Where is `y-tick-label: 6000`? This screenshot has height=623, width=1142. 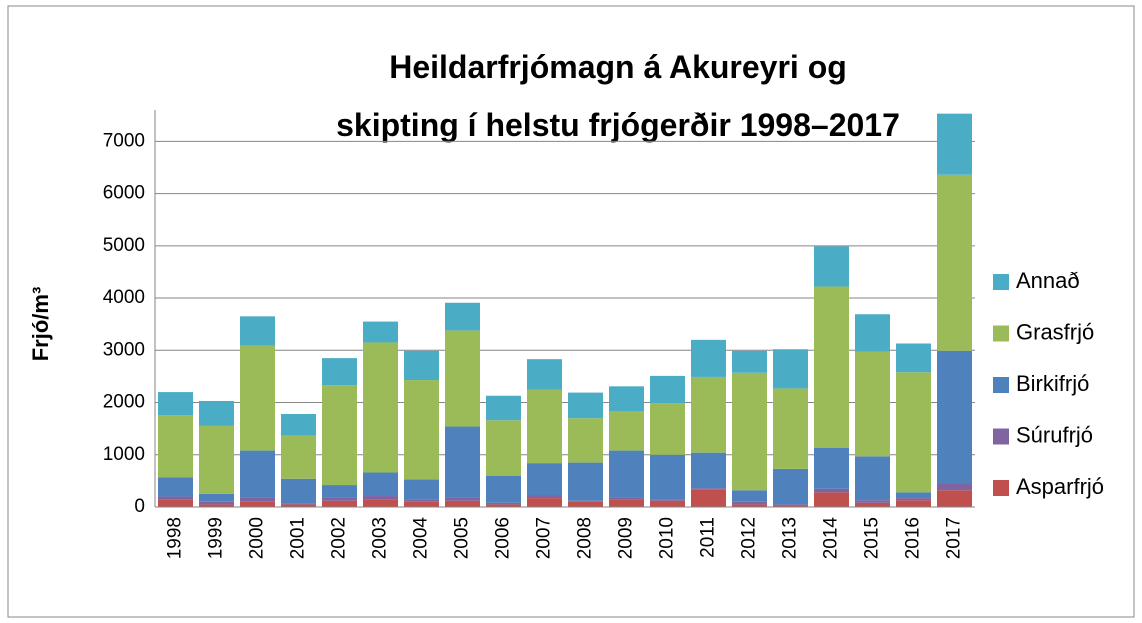 y-tick-label: 6000 is located at coordinates (124, 193).